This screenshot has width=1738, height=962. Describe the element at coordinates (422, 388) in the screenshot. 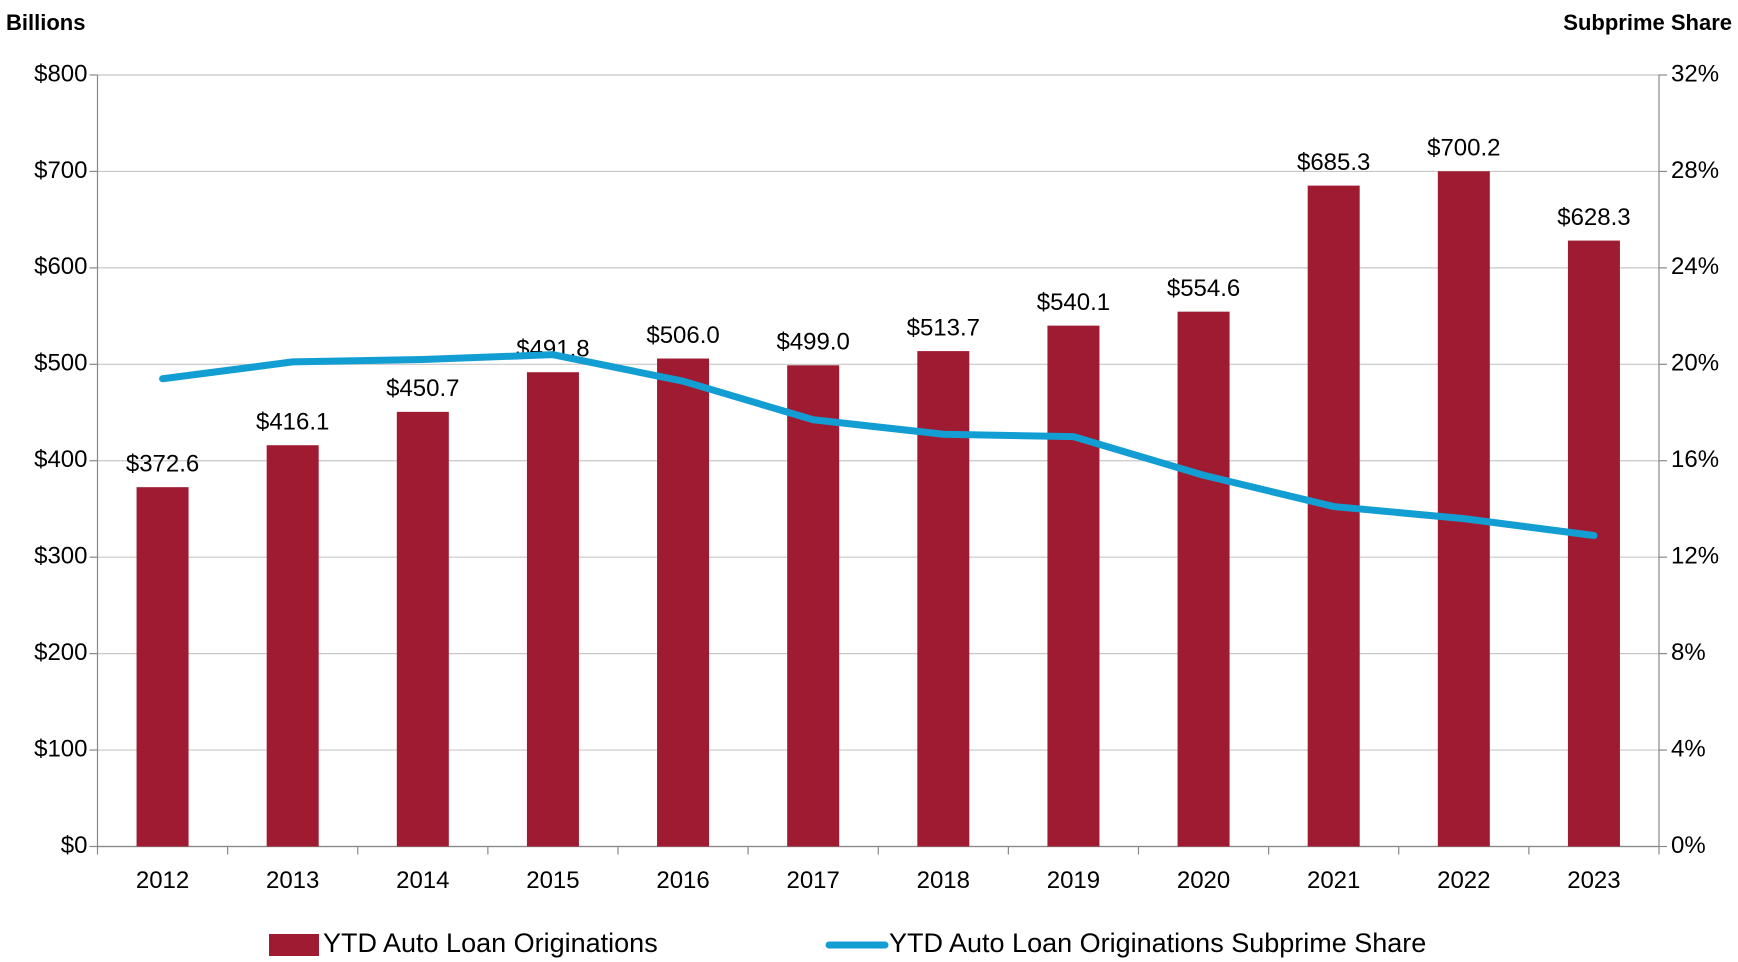

I see `data-label: $450.7` at that location.